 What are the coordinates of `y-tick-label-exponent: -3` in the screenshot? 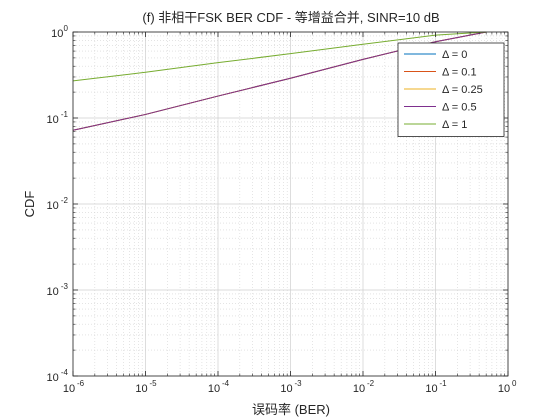 It's located at (65, 286).